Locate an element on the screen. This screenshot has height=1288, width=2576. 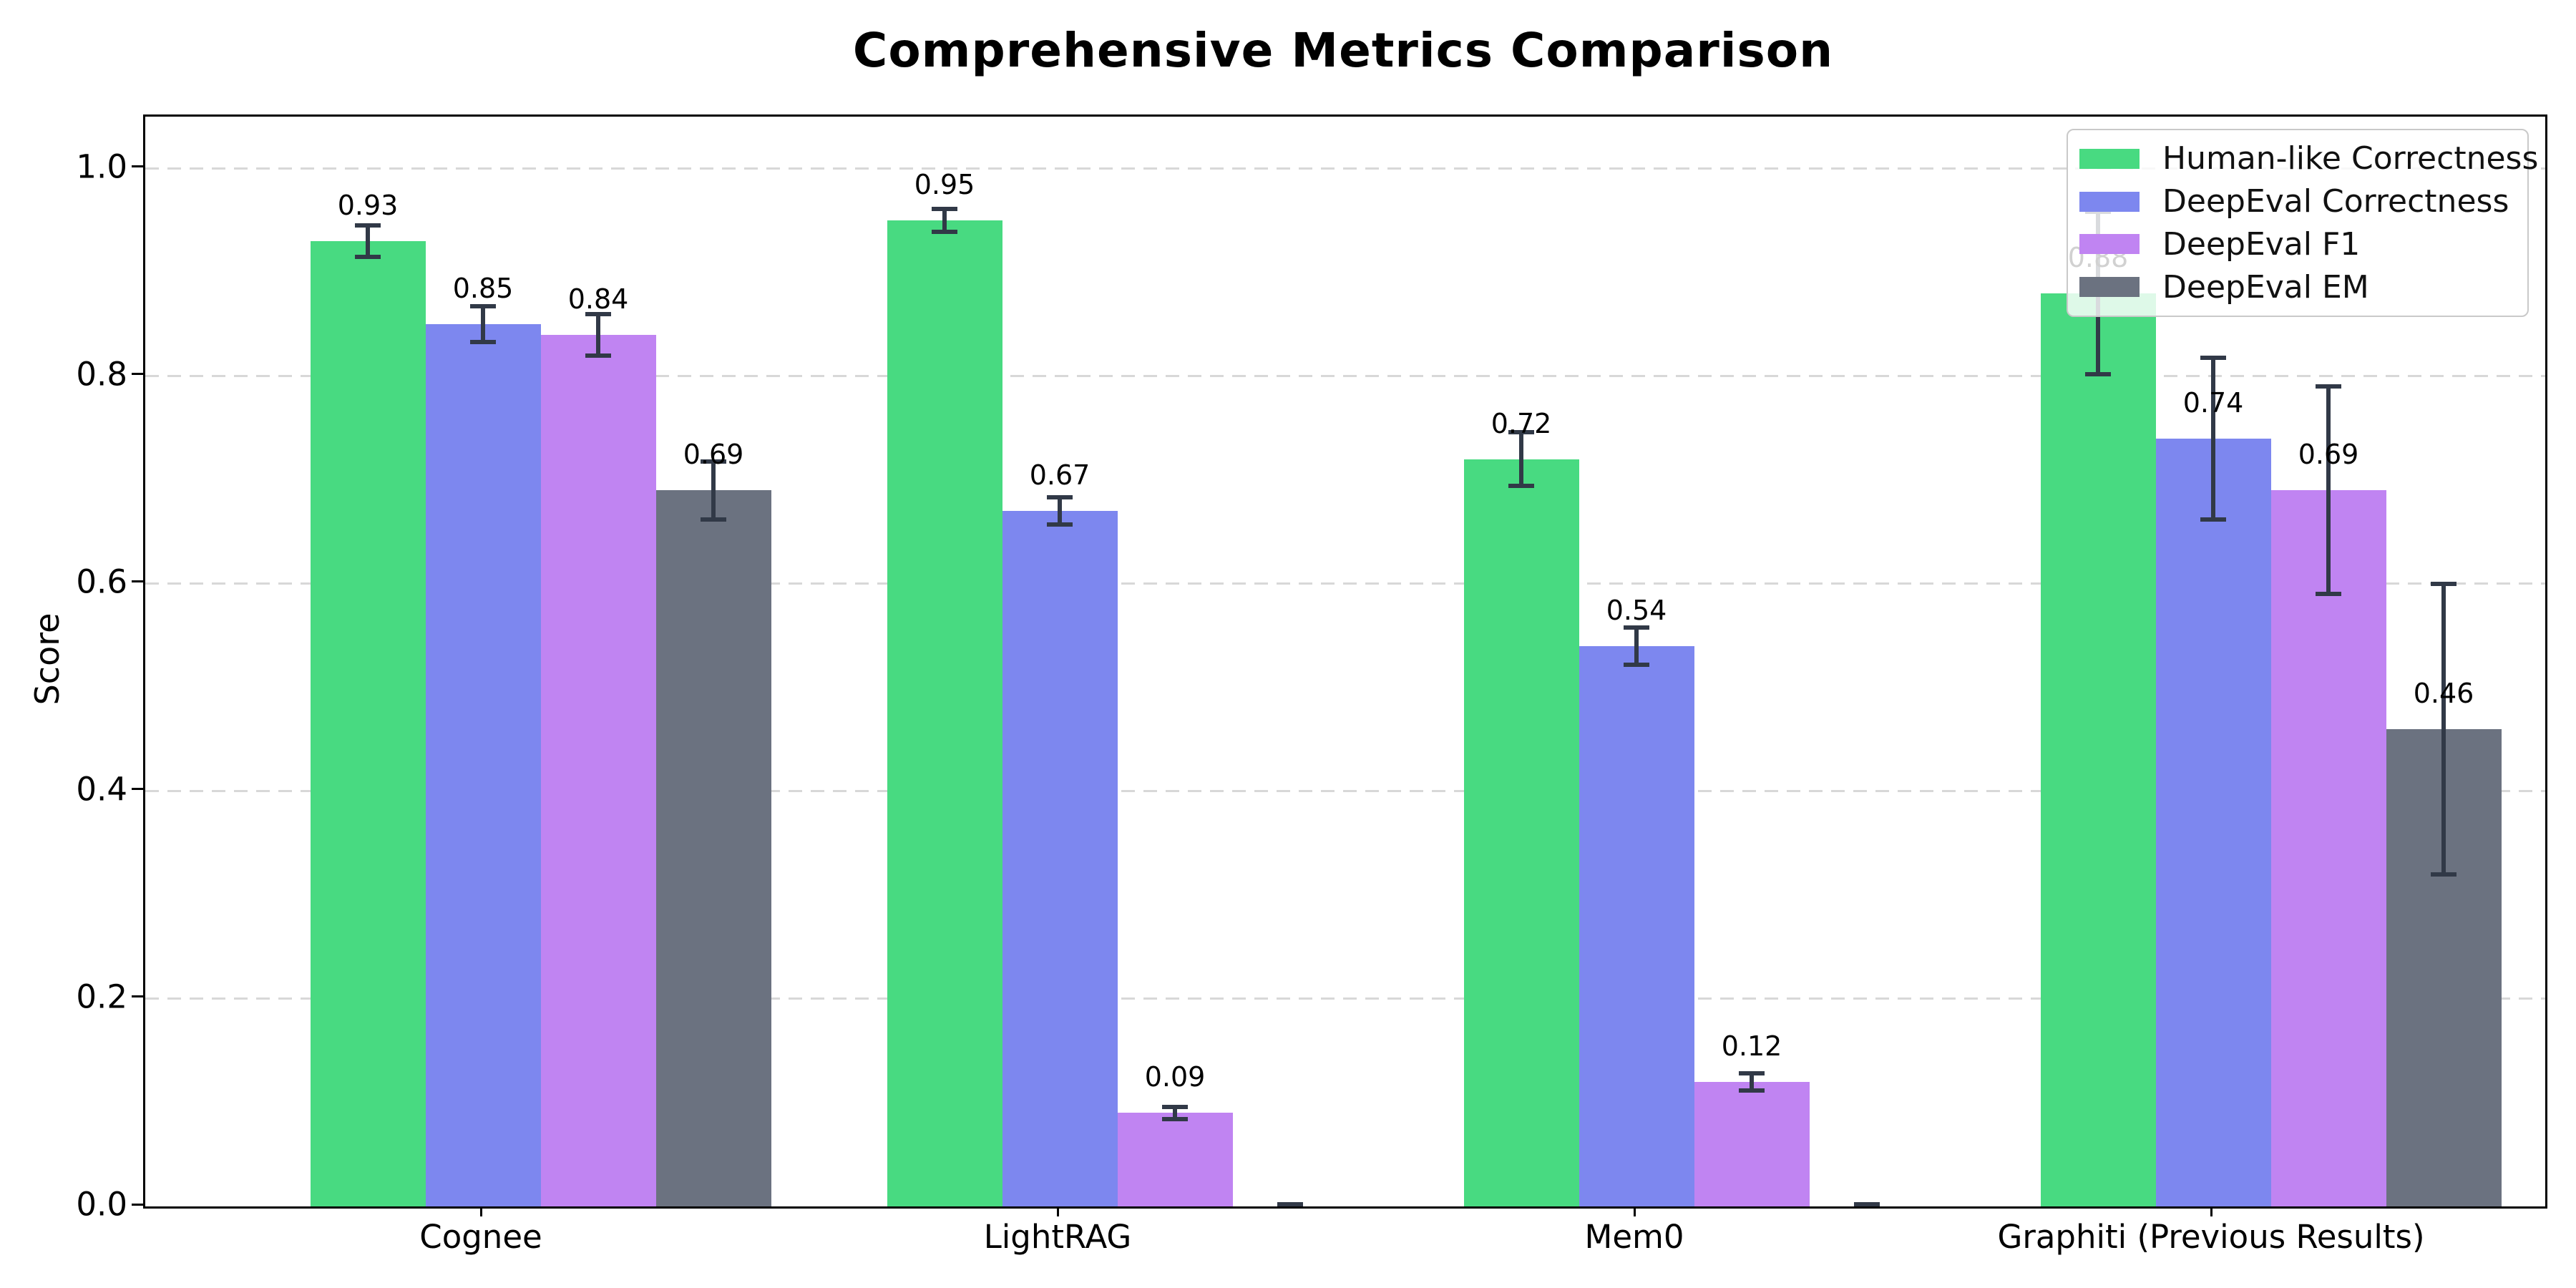
y-tick-0.6 is located at coordinates (137, 581).